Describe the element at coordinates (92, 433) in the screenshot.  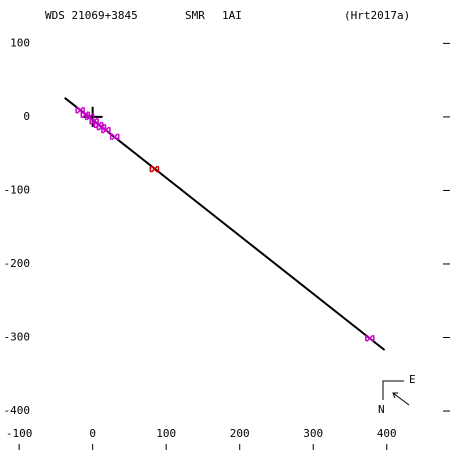
I see `x-tick-label: 0` at that location.